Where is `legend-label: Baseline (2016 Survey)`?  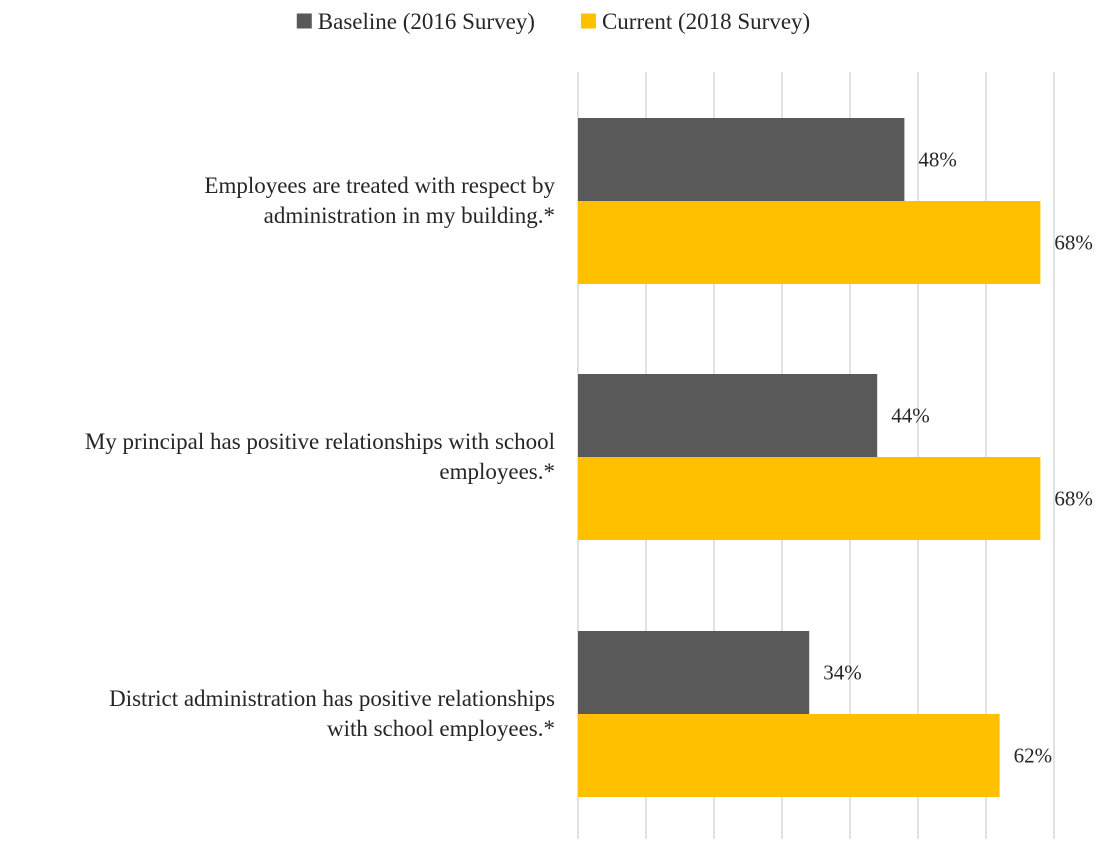
legend-label: Baseline (2016 Survey) is located at coordinates (426, 21).